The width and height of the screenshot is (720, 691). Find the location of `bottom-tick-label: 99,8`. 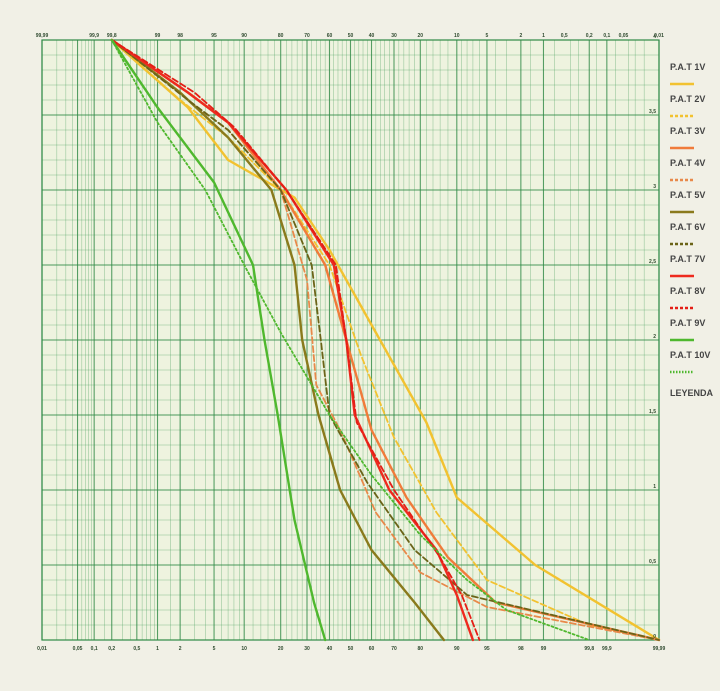

bottom-tick-label: 99,8 is located at coordinates (589, 649).